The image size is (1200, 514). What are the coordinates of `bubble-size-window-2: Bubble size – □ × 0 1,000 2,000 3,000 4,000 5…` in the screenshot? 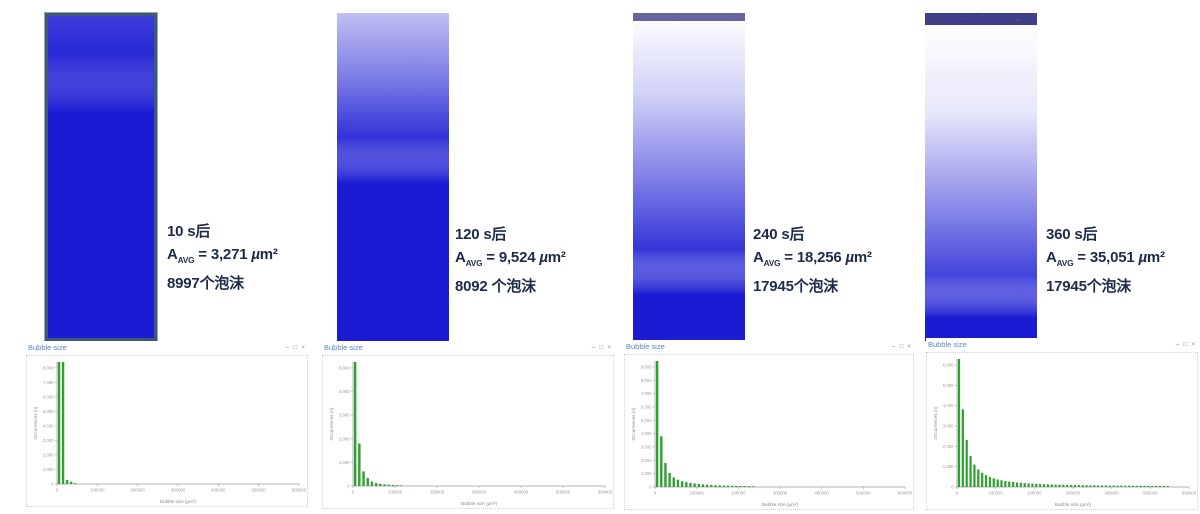 It's located at (468, 426).